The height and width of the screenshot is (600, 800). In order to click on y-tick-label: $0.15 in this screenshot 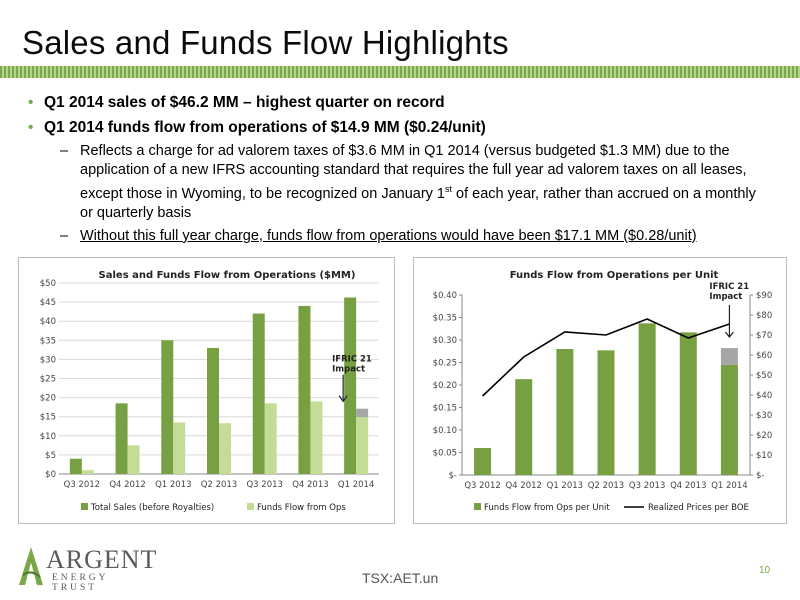, I will do `click(445, 409)`.